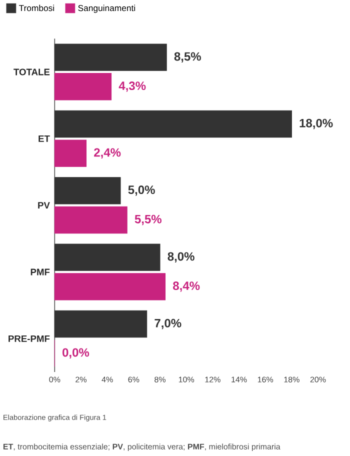 The image size is (350, 456). I want to click on x-tick-label: 6%, so click(134, 379).